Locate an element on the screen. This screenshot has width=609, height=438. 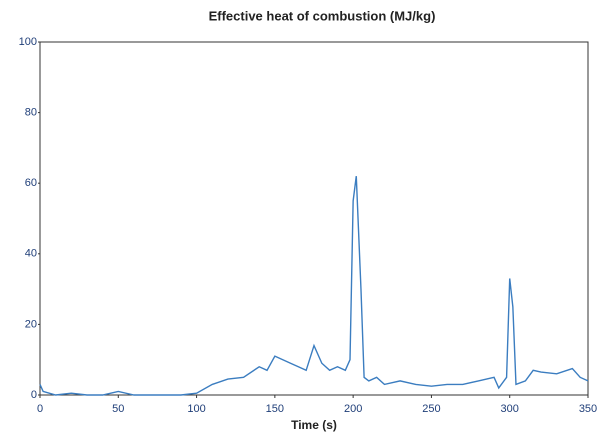
x-tick-label: 250 is located at coordinates (431, 409).